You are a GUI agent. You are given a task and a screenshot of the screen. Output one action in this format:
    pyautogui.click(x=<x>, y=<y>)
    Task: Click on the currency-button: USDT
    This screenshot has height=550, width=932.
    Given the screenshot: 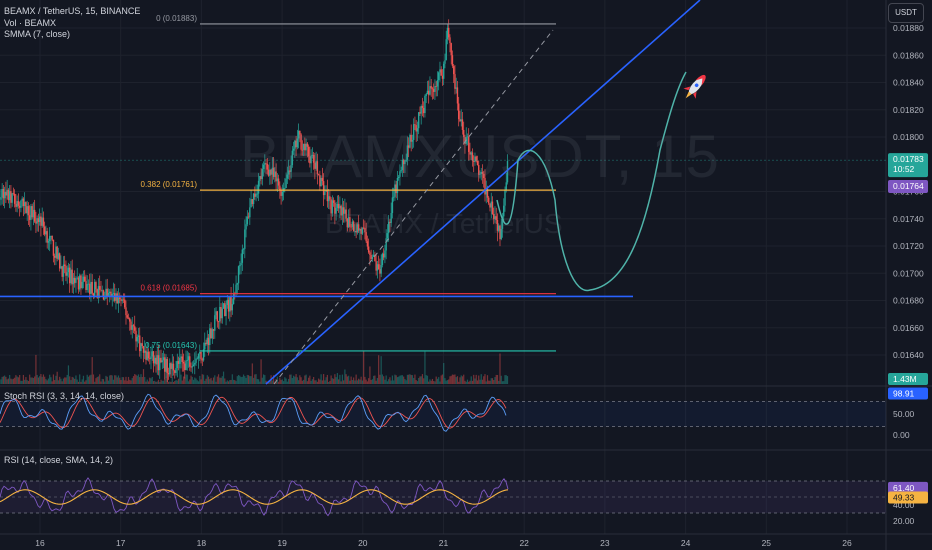 What is the action you would take?
    pyautogui.click(x=906, y=13)
    